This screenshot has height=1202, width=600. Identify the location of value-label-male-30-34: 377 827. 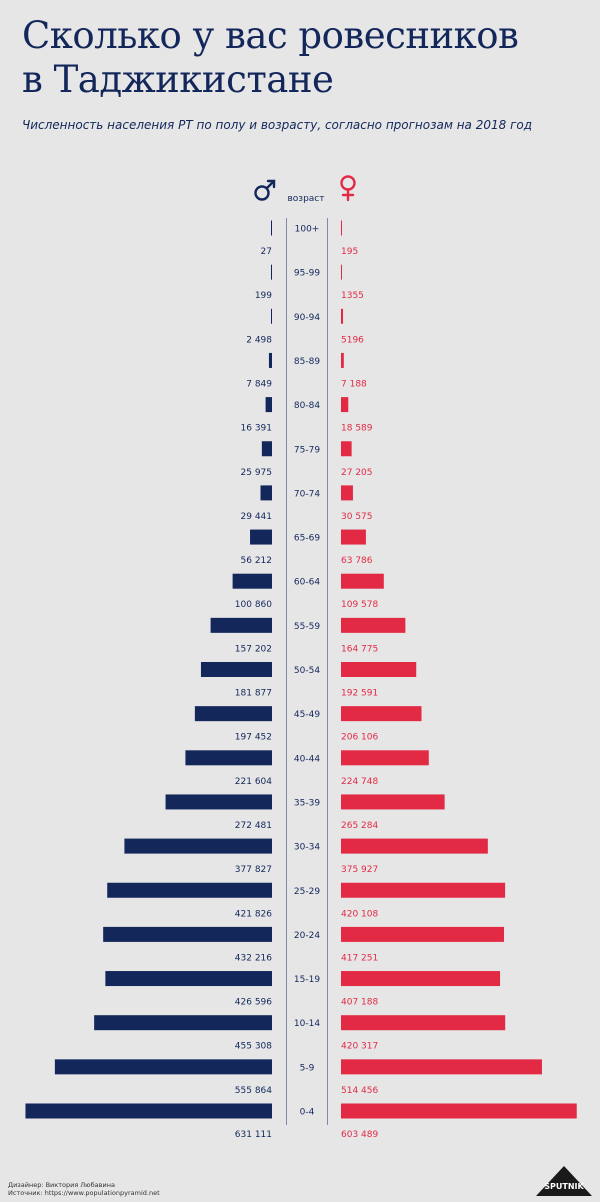
(253, 870).